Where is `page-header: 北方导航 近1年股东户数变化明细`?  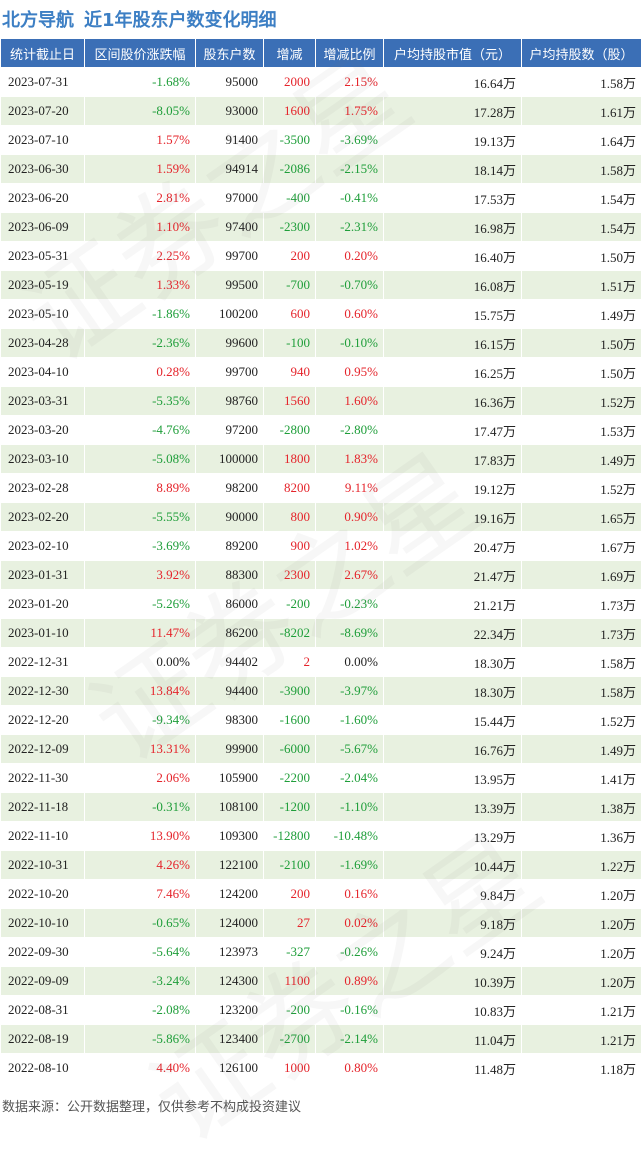
page-header: 北方导航 近1年股东户数变化明细 is located at coordinates (320, 19).